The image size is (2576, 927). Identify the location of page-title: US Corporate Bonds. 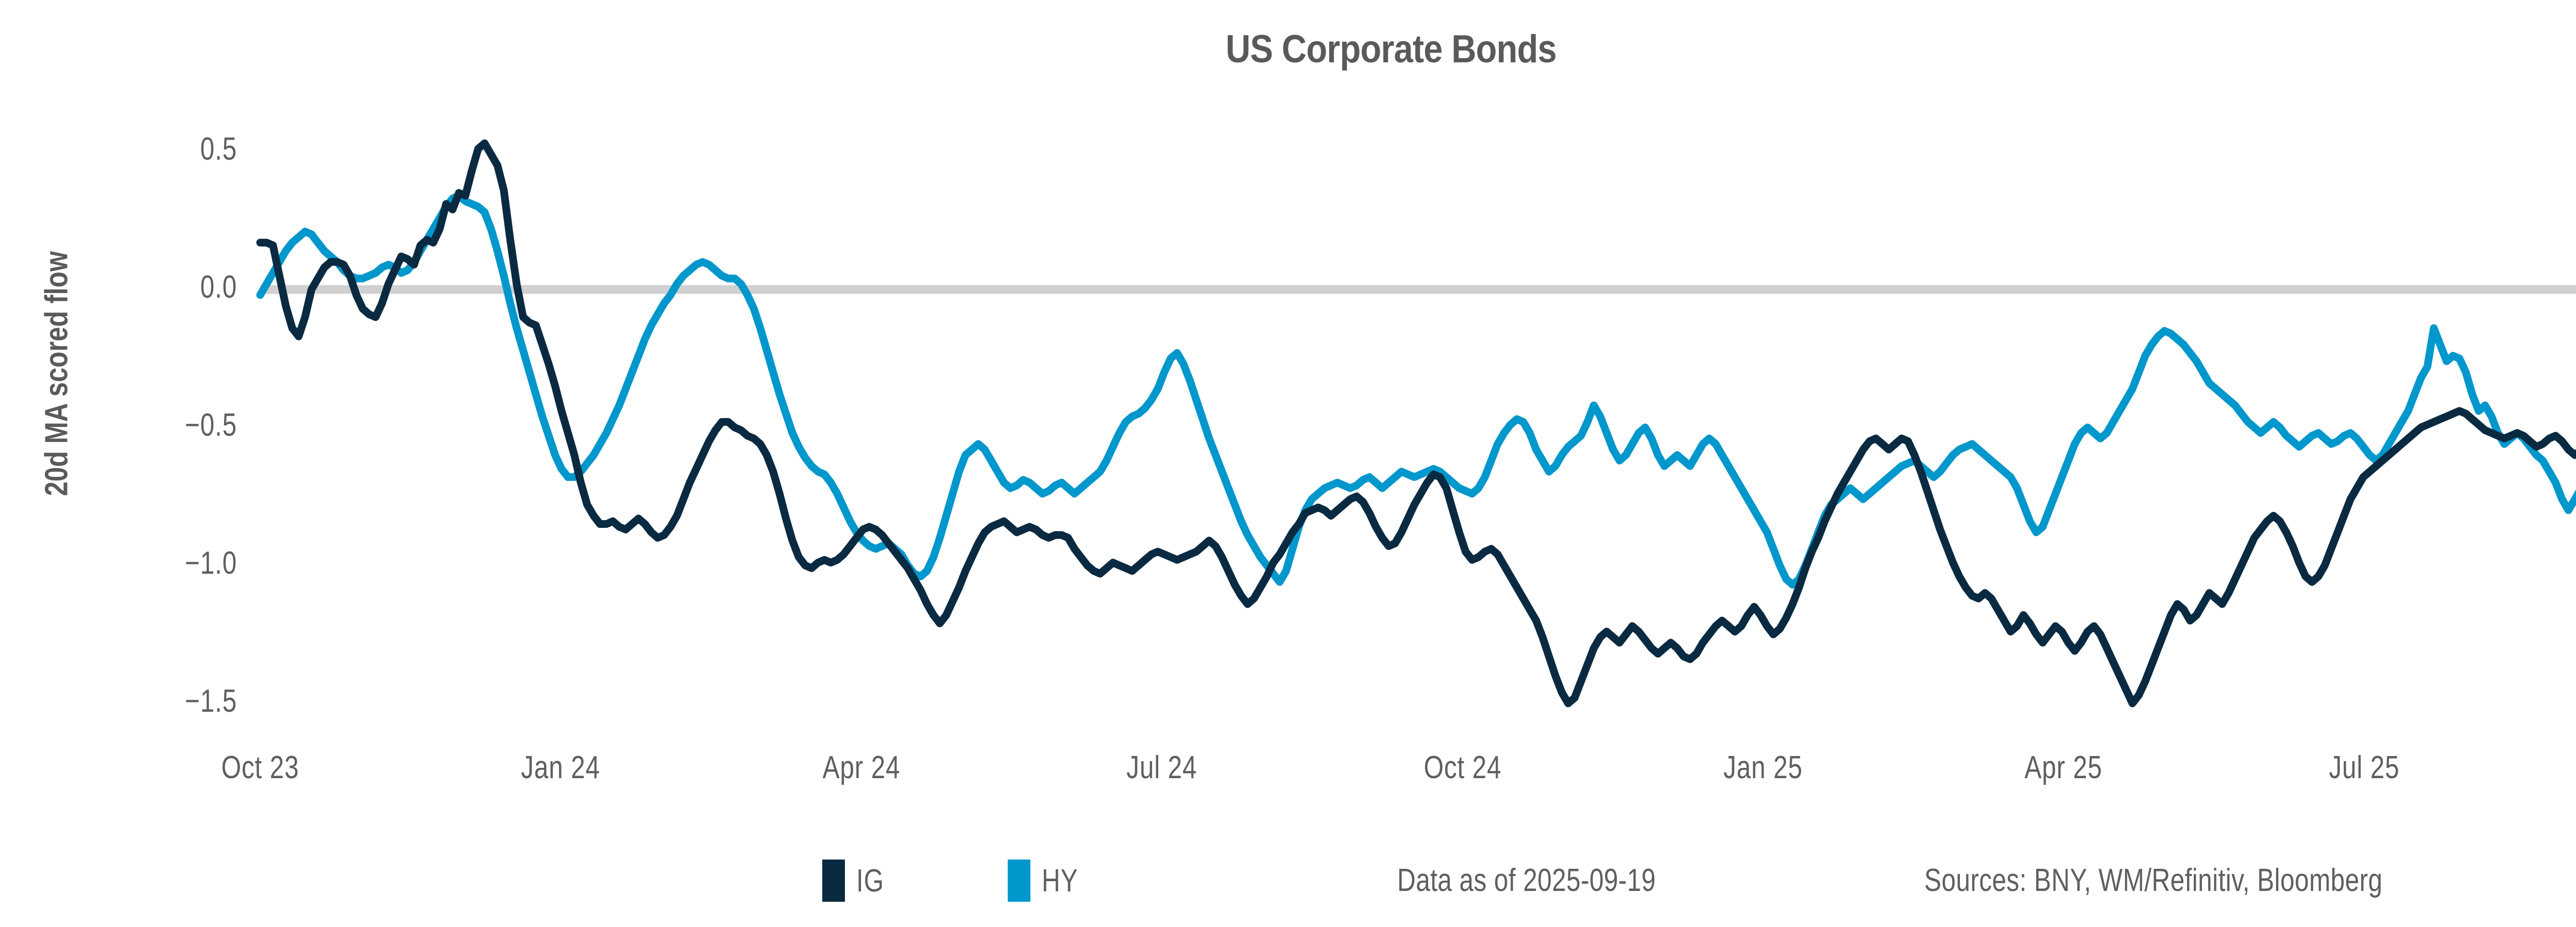
(1391, 49).